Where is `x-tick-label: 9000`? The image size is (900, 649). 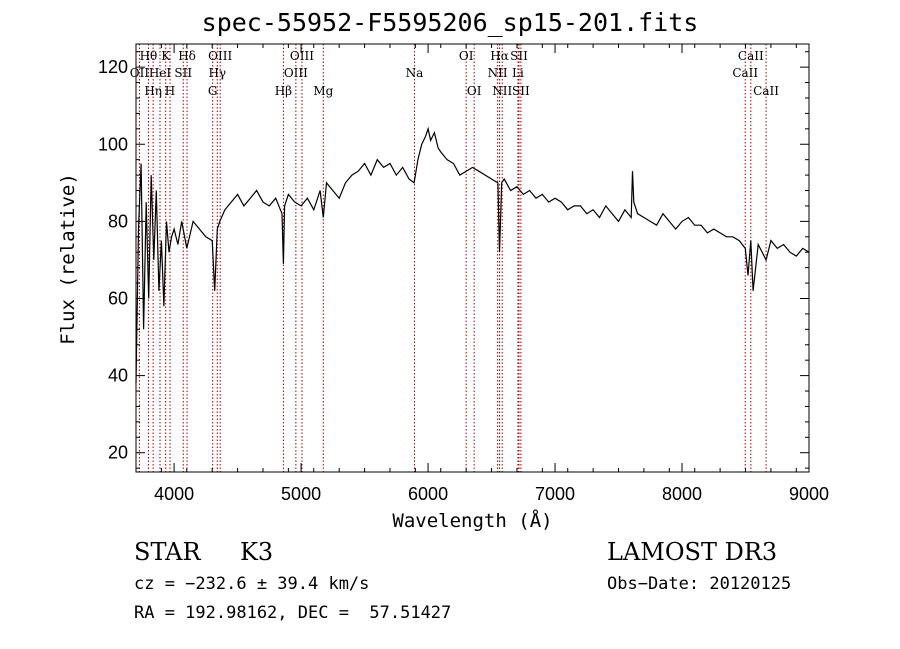
x-tick-label: 9000 is located at coordinates (809, 494).